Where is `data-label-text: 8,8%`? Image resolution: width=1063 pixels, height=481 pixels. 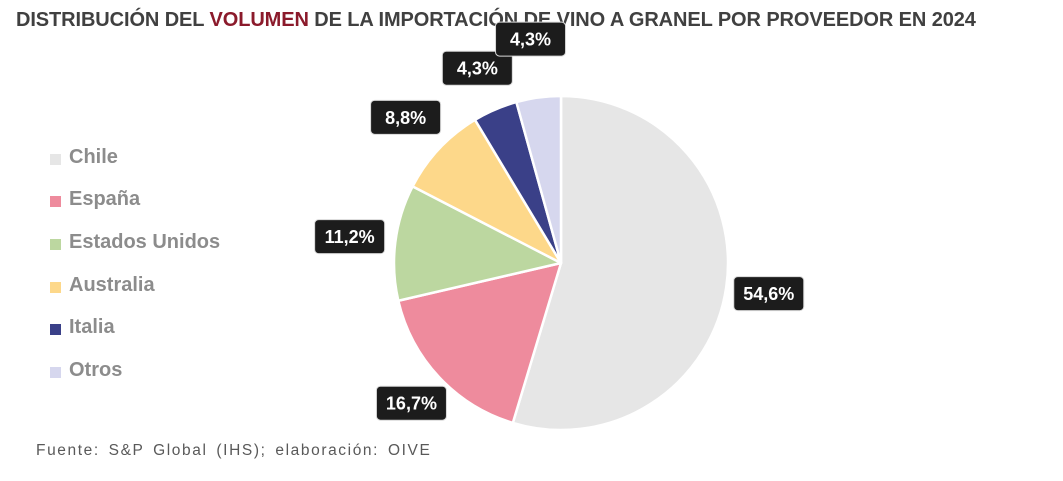
data-label-text: 8,8% is located at coordinates (405, 118).